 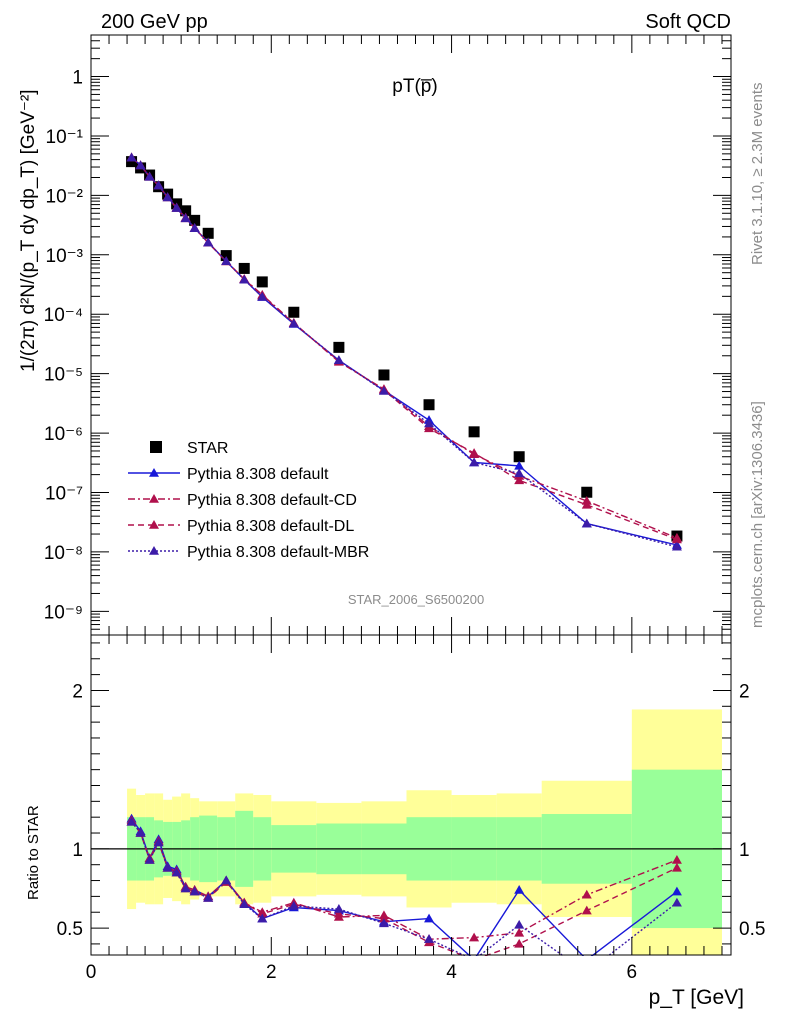 I want to click on ratio-y-tick-label-right: 2, so click(x=744, y=691).